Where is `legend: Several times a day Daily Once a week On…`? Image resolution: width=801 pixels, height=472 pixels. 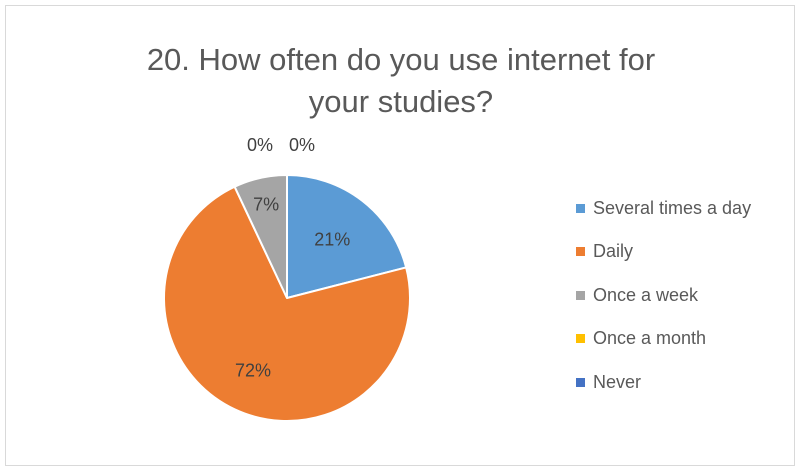 legend: Several times a day Daily Once a week On… is located at coordinates (683, 305).